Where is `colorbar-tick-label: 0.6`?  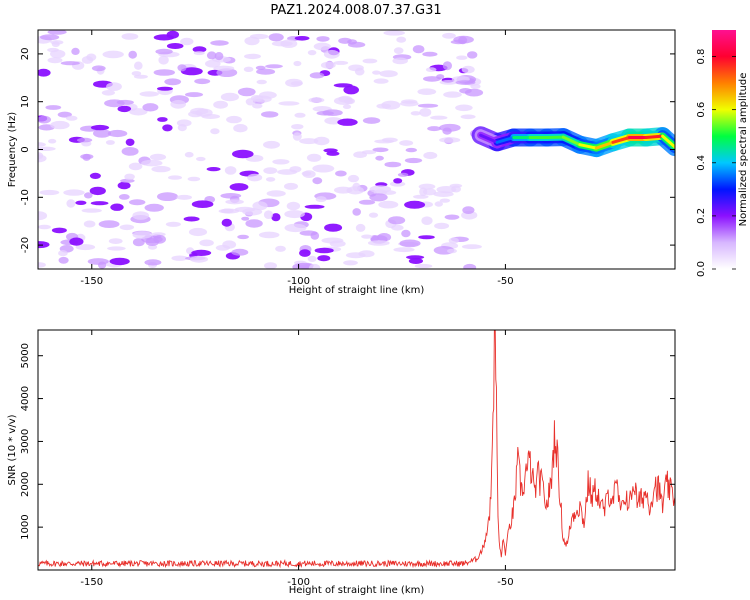 colorbar-tick-label: 0.6 is located at coordinates (701, 110).